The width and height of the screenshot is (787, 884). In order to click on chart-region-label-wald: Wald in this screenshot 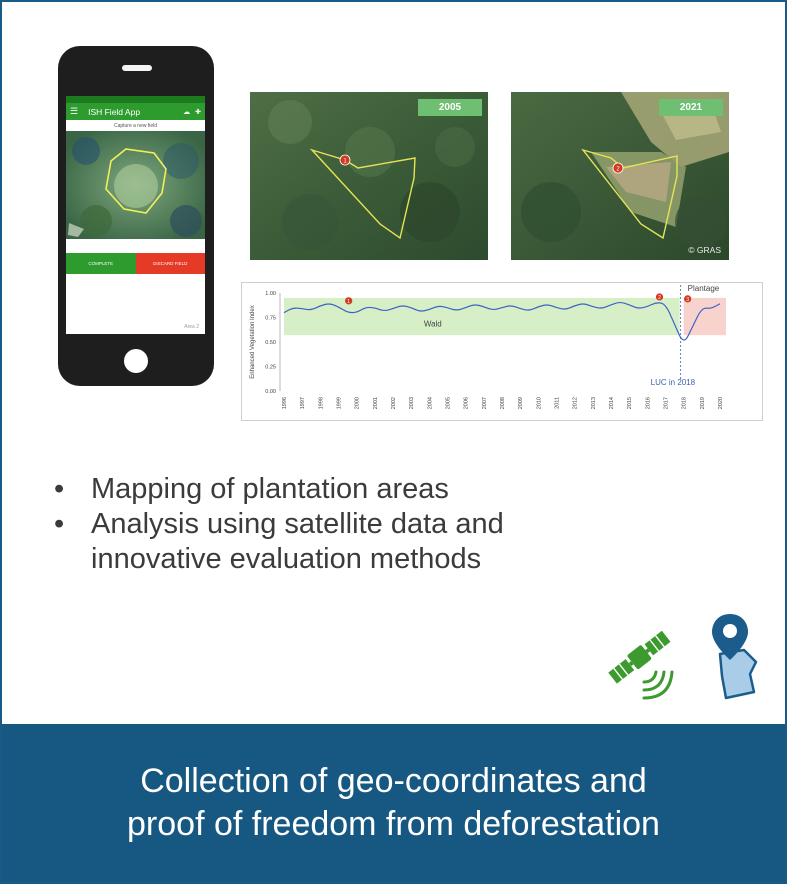, I will do `click(433, 323)`.